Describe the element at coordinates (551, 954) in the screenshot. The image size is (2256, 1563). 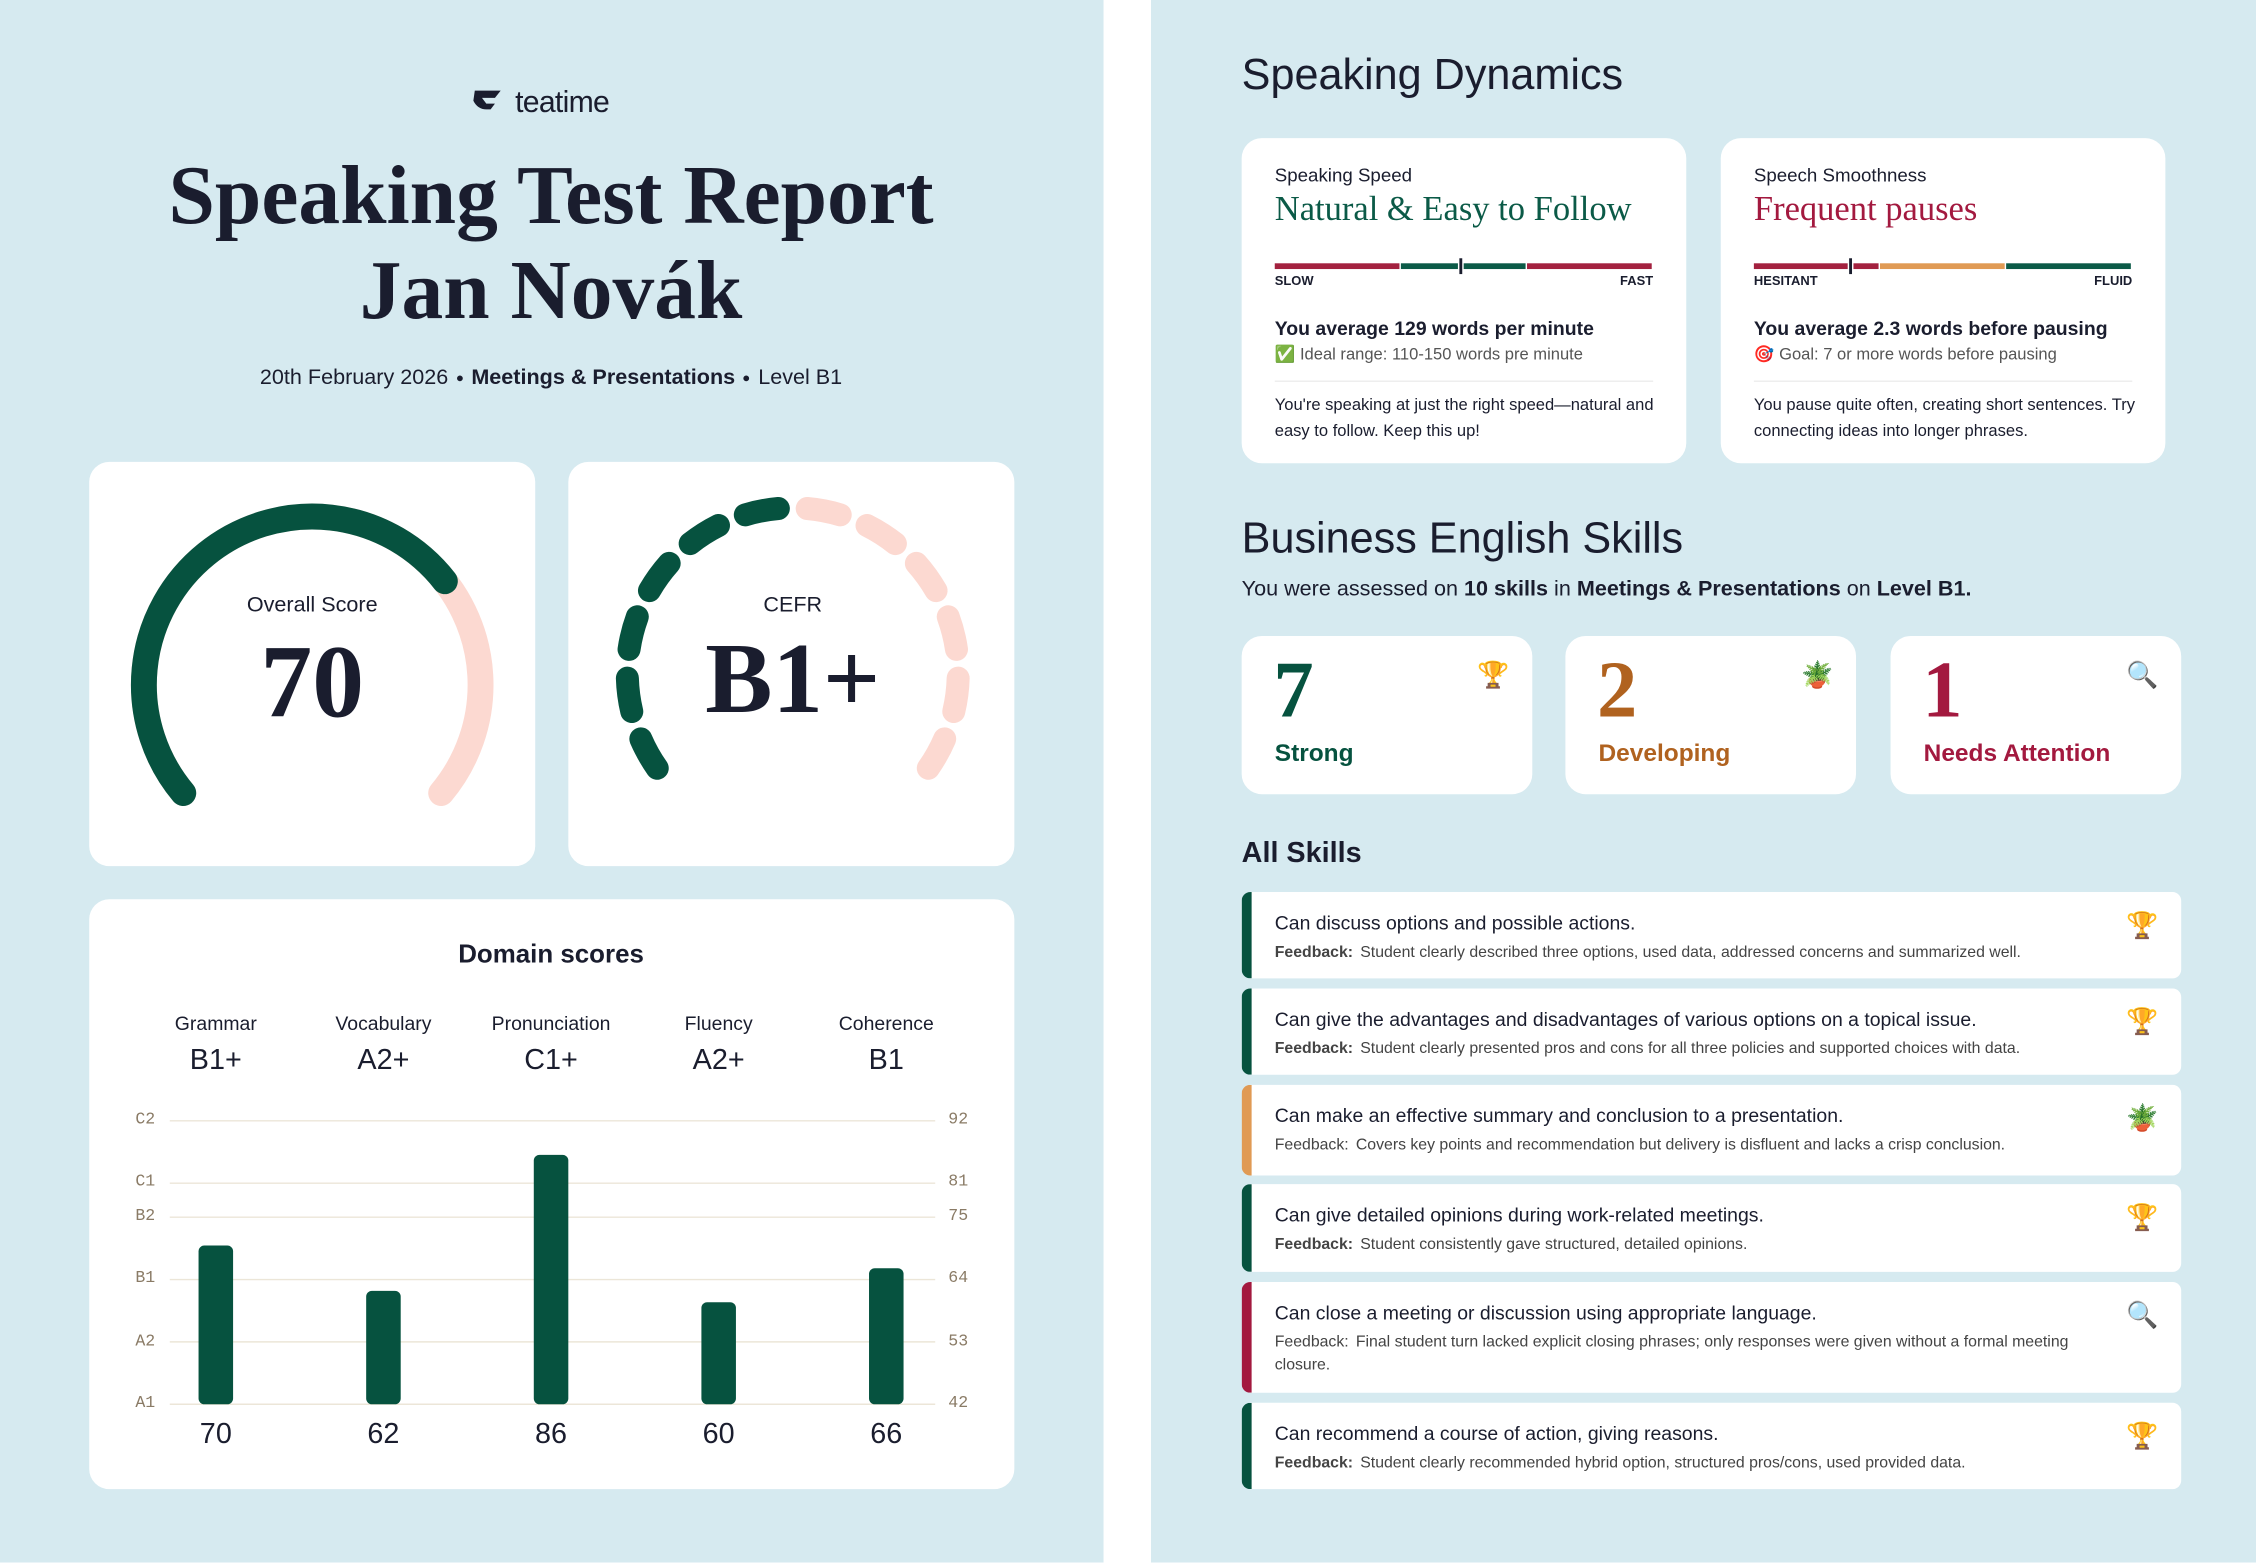
I see `chart-title: Domain scores` at that location.